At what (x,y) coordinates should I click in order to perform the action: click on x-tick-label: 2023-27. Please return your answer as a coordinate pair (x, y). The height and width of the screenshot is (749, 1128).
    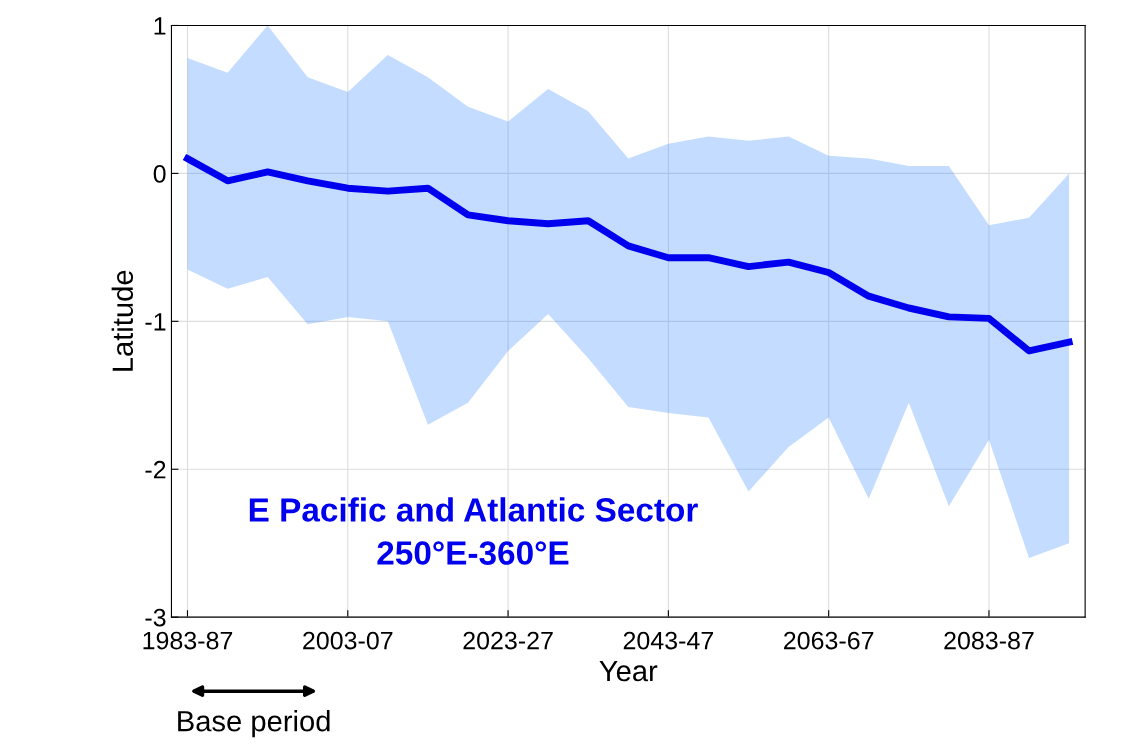
    Looking at the image, I should click on (508, 640).